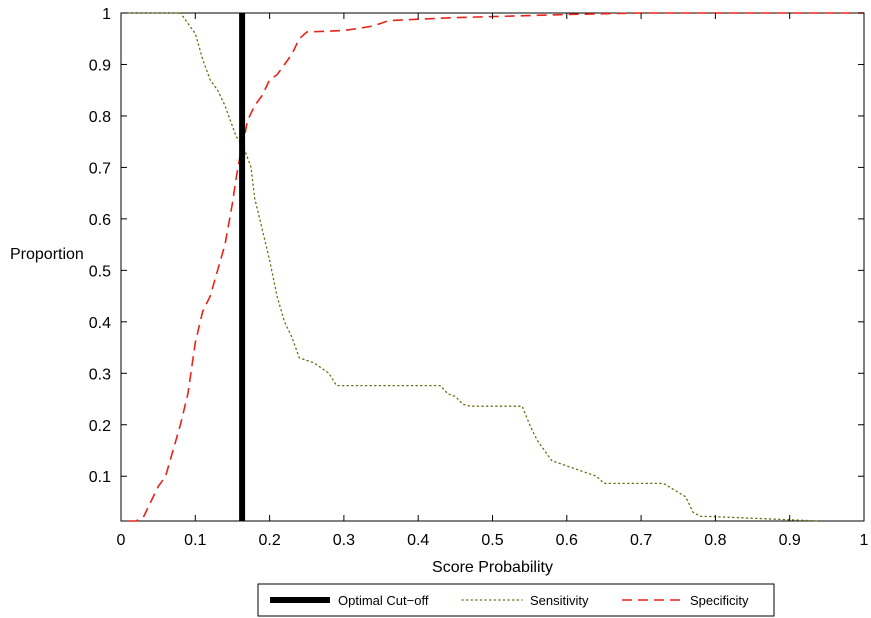 The width and height of the screenshot is (871, 618). I want to click on x-tick-label: 0.6, so click(567, 540).